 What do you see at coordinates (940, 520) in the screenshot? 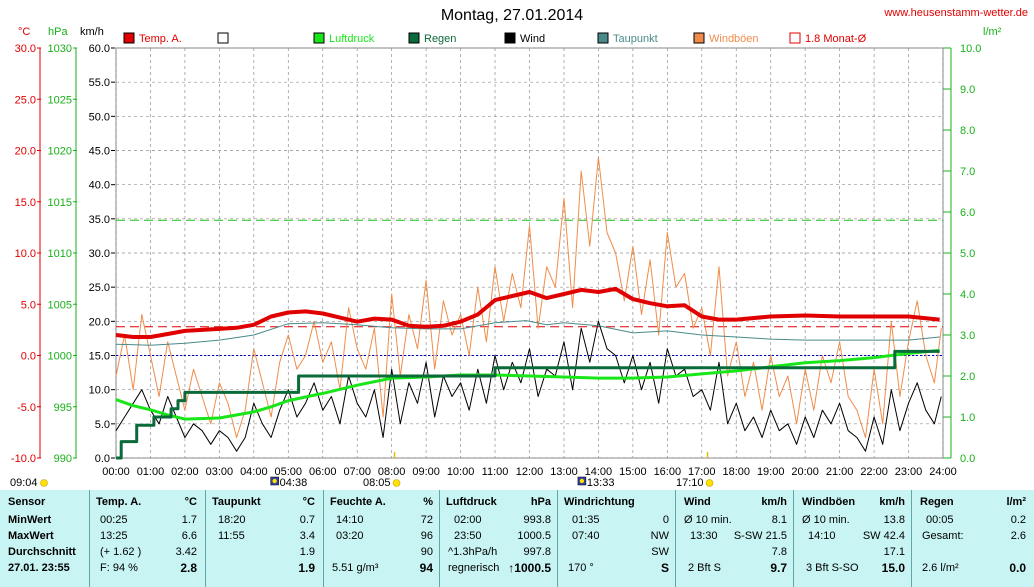
I see `rain-max-rate-time: 00:05` at bounding box center [940, 520].